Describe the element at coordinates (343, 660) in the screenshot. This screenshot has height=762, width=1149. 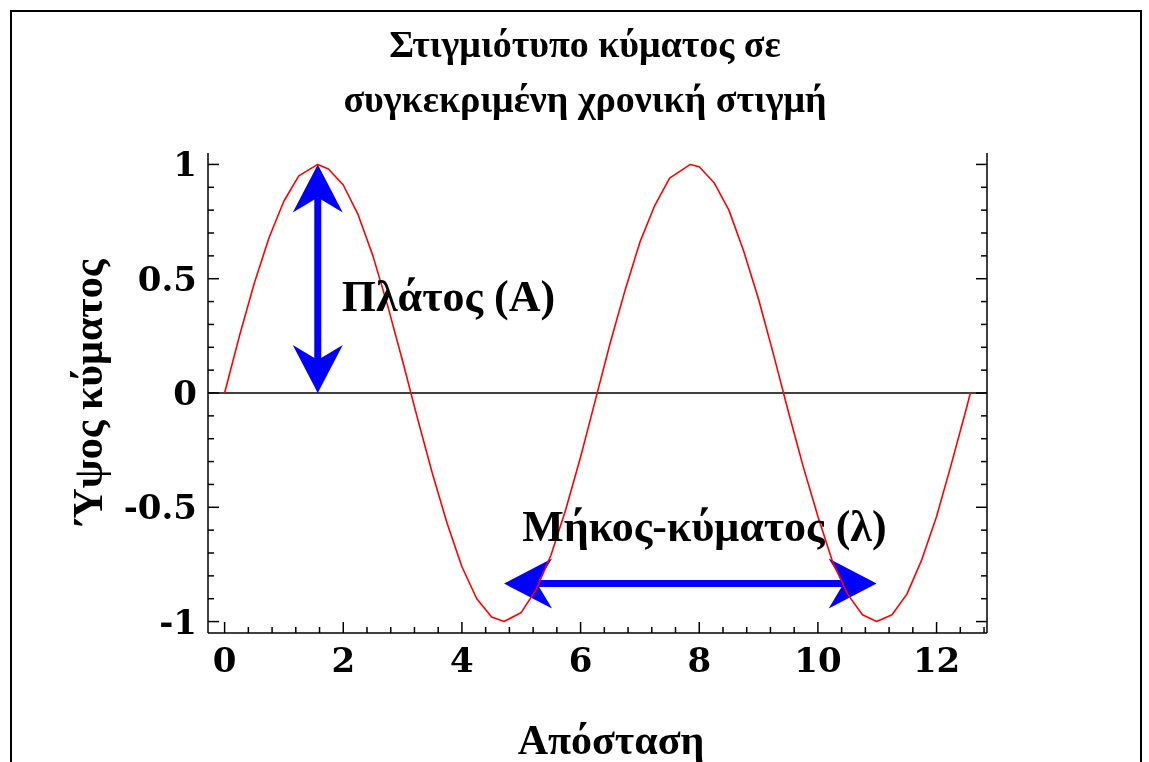
I see `x-tick-label: 2` at that location.